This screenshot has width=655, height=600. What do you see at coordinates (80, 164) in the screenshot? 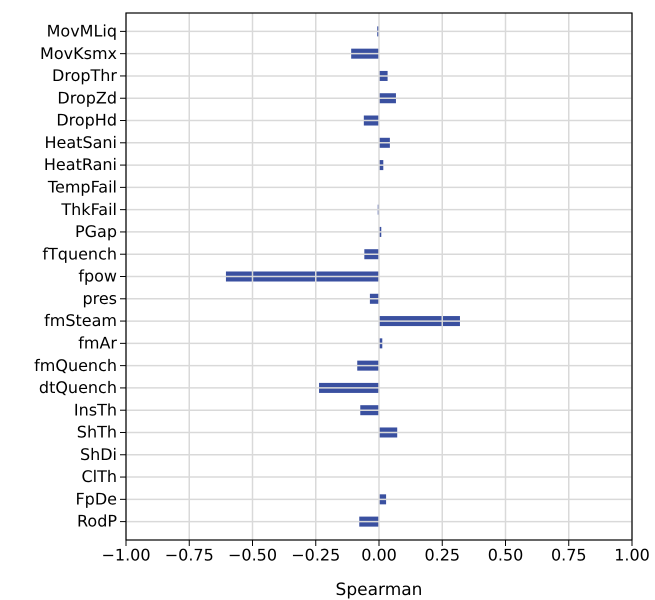
I see `y-tick-label: HeatRani` at bounding box center [80, 164].